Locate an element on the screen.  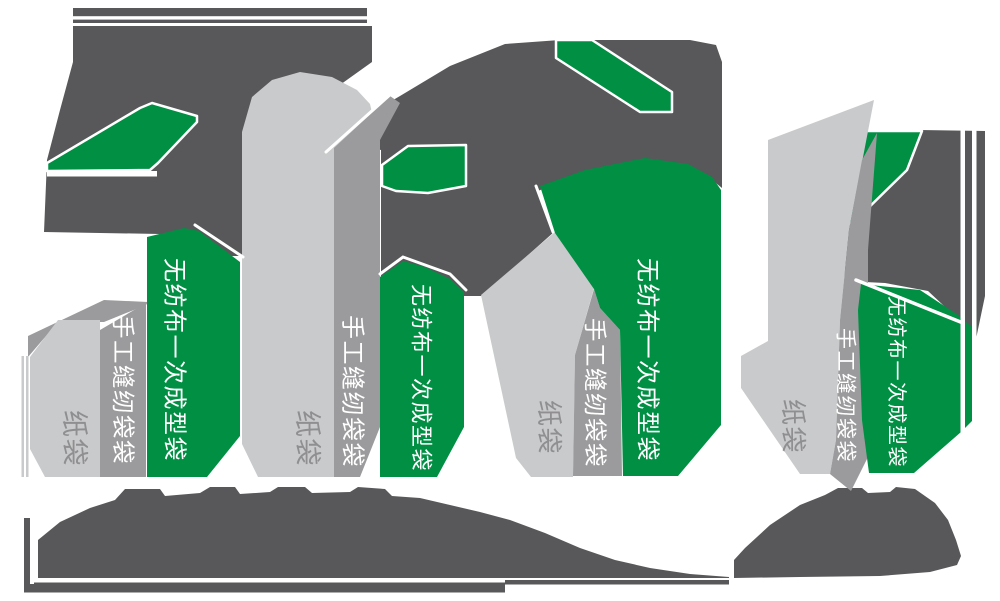
bar-paper-g3 is located at coordinates (537, 354).